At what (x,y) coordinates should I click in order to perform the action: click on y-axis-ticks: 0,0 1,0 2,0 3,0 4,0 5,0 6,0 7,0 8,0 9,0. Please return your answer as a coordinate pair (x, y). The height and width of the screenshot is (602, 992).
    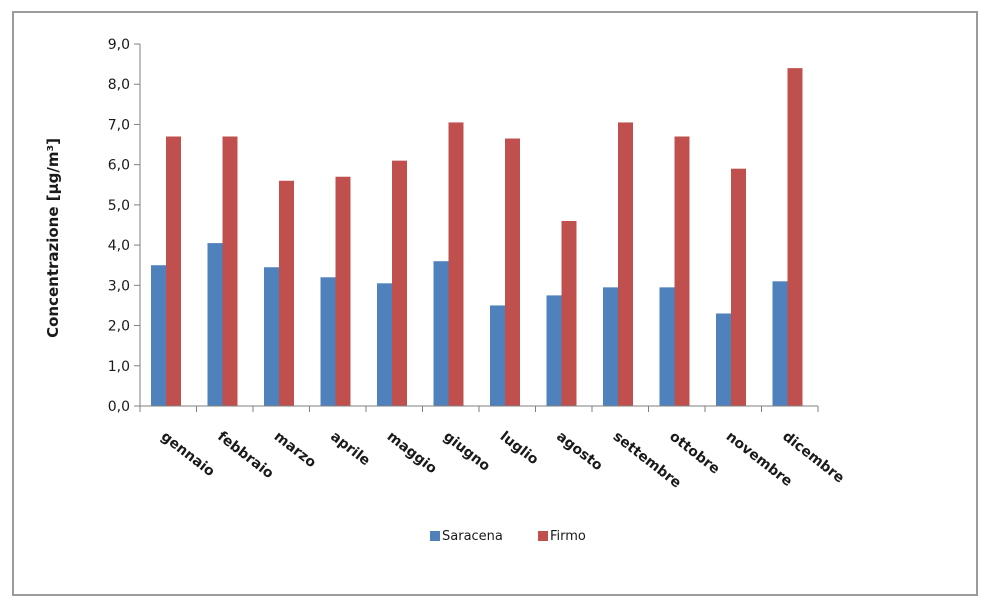
    Looking at the image, I should click on (124, 226).